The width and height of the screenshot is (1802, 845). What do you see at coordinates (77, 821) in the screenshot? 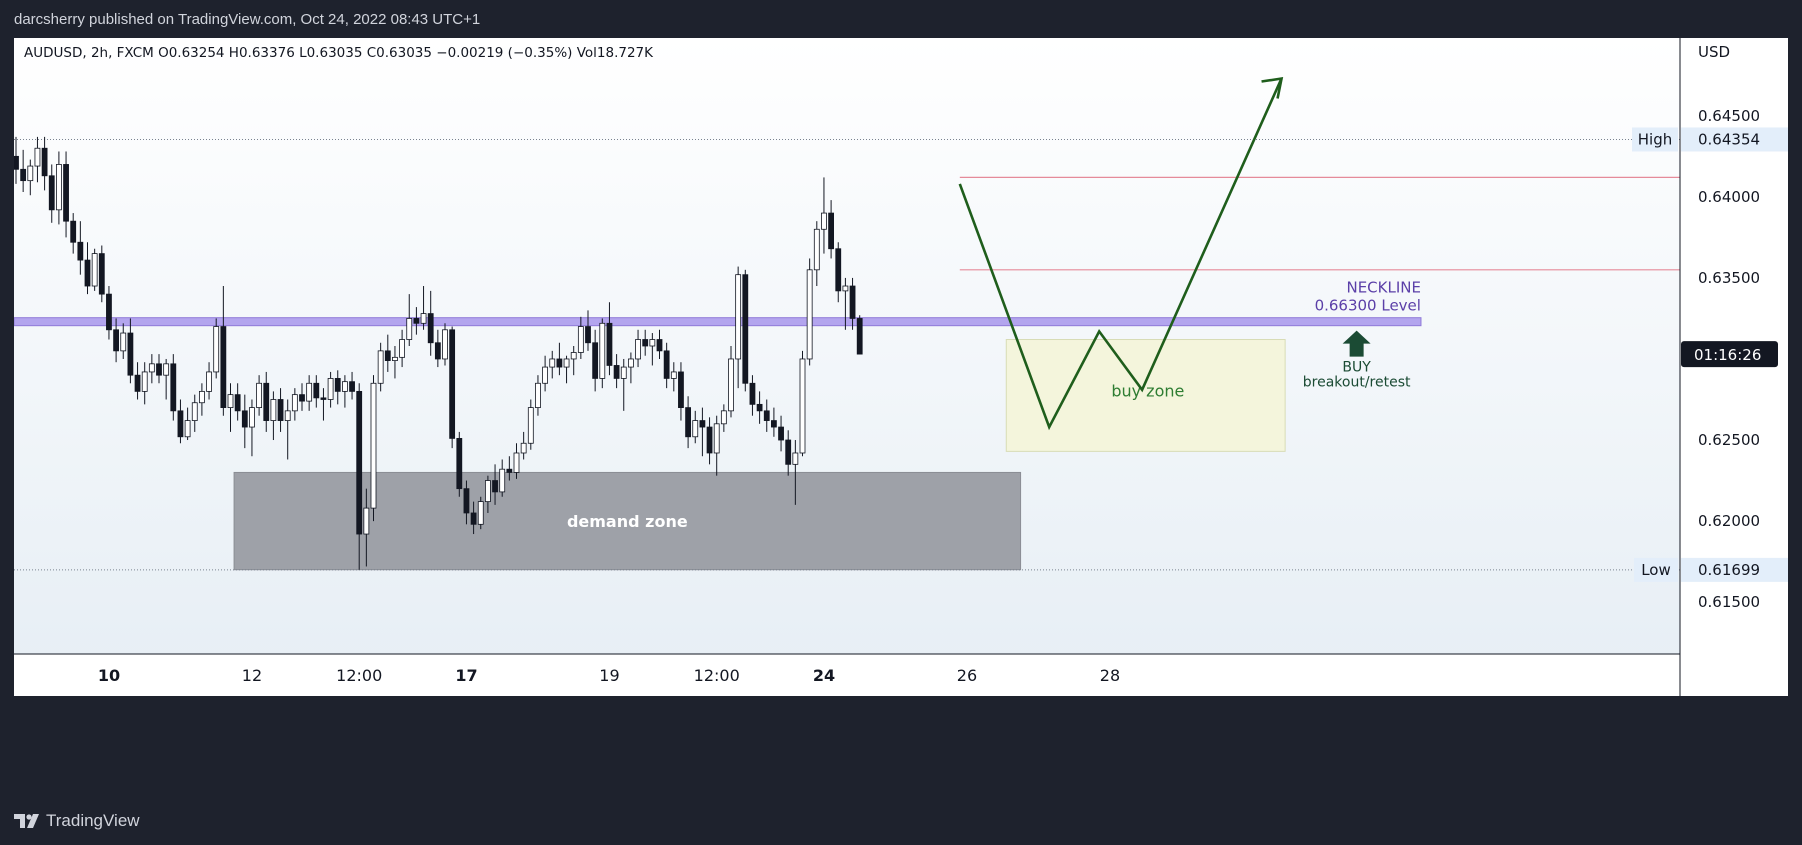
I see `tradingview-logo: TradingView` at bounding box center [77, 821].